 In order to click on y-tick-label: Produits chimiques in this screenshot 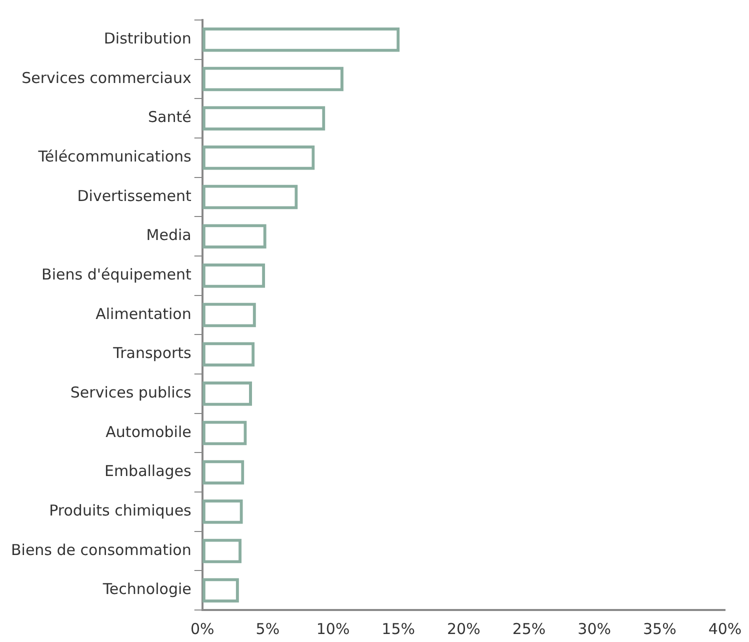, I will do `click(120, 511)`.